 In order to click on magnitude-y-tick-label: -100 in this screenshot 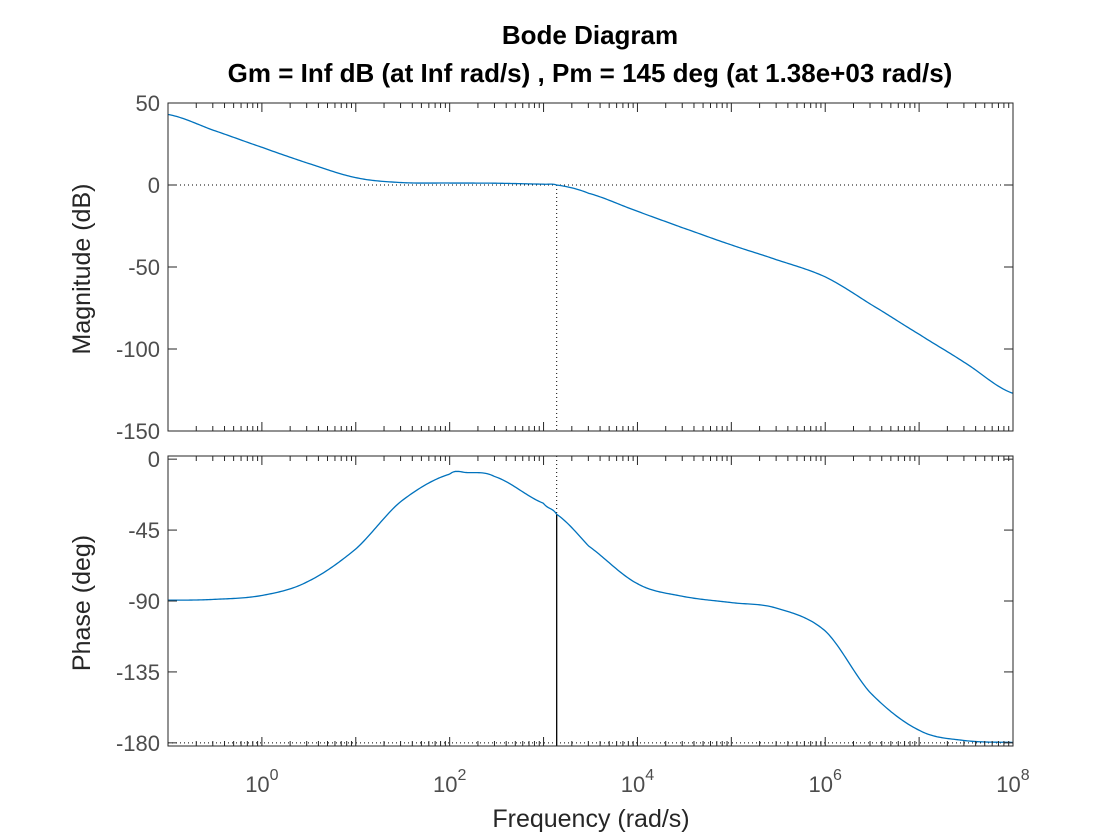, I will do `click(138, 349)`.